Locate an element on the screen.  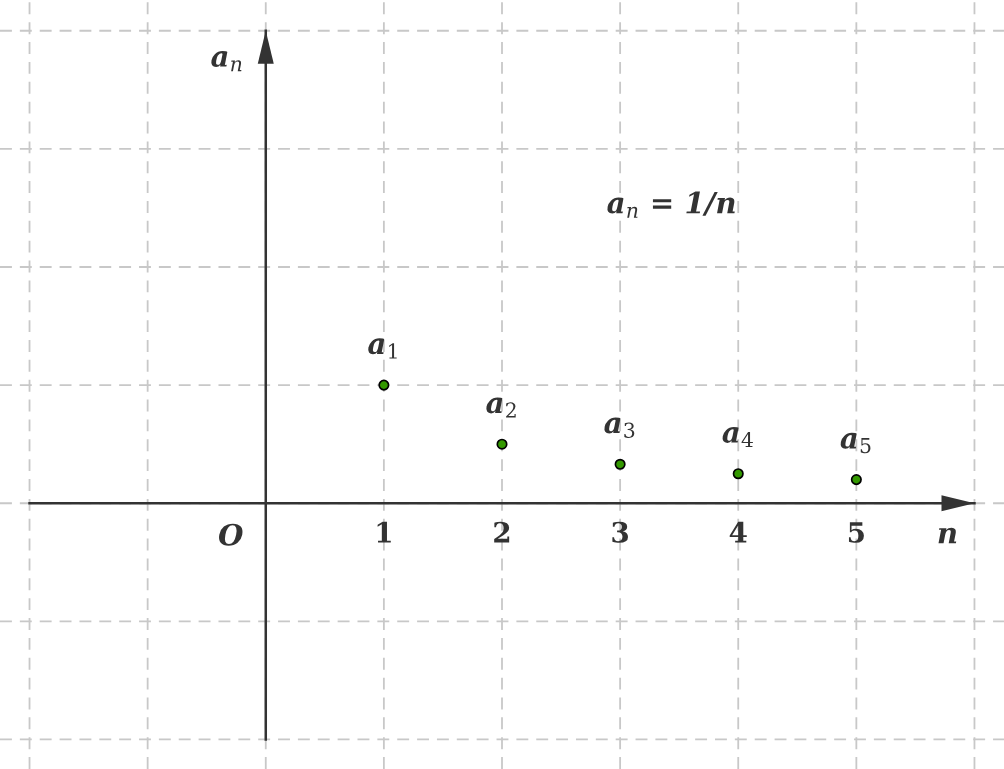
annotation: a$_{5}$ is located at coordinates (855, 443).